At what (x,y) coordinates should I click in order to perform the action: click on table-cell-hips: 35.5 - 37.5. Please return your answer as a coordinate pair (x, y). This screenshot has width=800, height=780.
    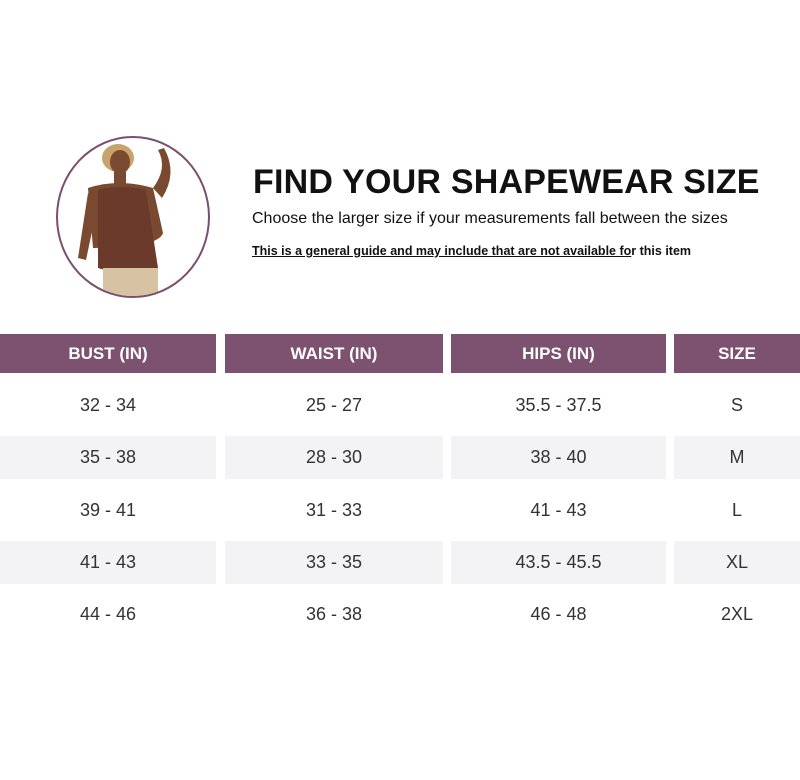
    Looking at the image, I should click on (558, 405).